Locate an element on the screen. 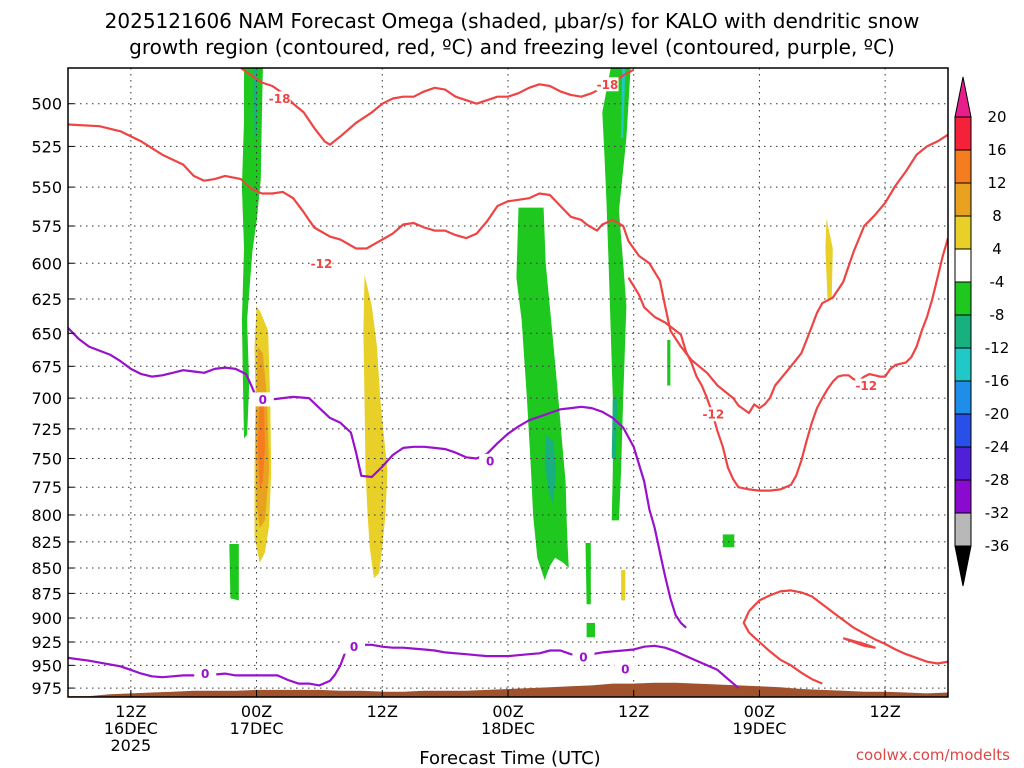  contour-label-0: -18 is located at coordinates (280, 99).